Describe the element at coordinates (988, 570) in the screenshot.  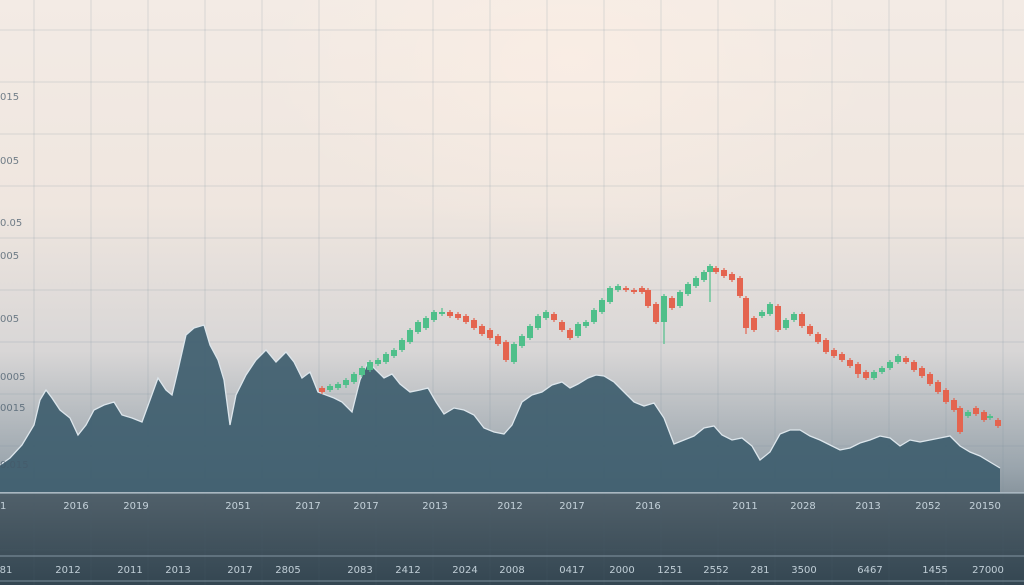
I see `x-tick-label: 27000` at that location.